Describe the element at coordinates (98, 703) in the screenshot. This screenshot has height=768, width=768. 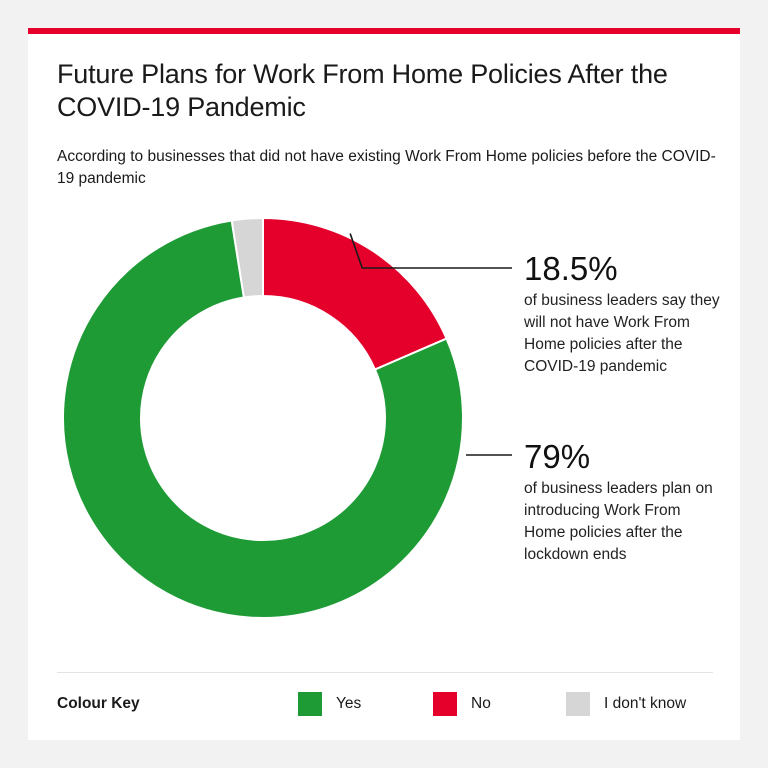
I see `legend-title: Colour Key` at that location.